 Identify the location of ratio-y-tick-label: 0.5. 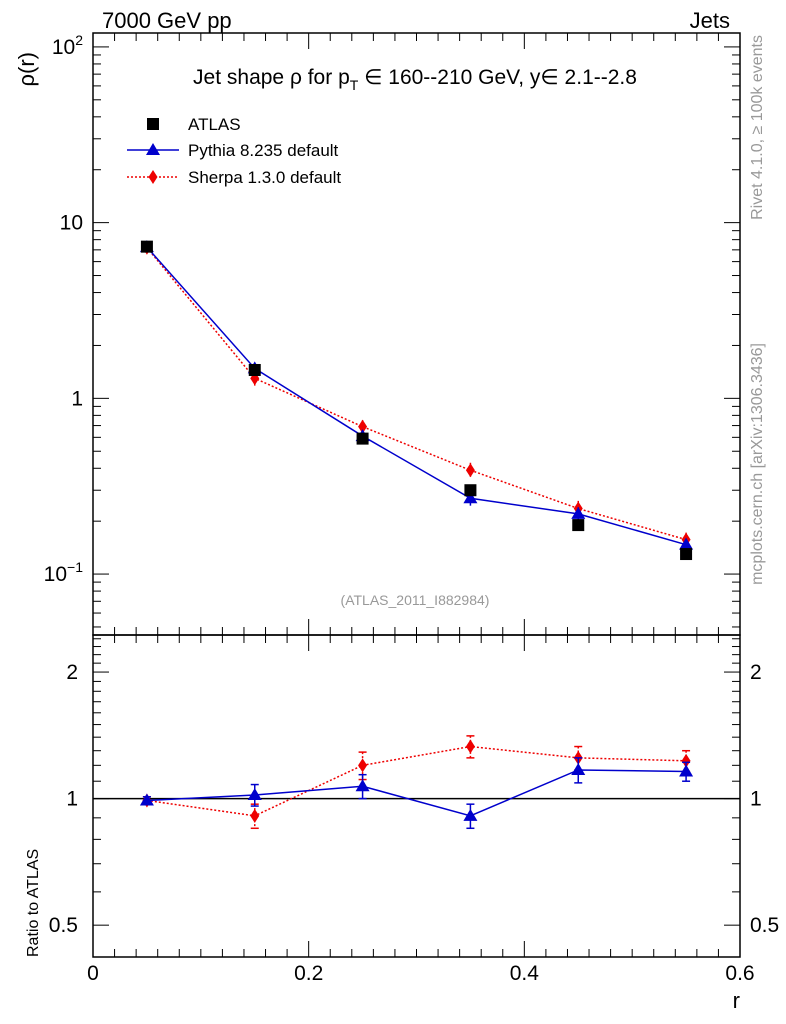
(63, 925).